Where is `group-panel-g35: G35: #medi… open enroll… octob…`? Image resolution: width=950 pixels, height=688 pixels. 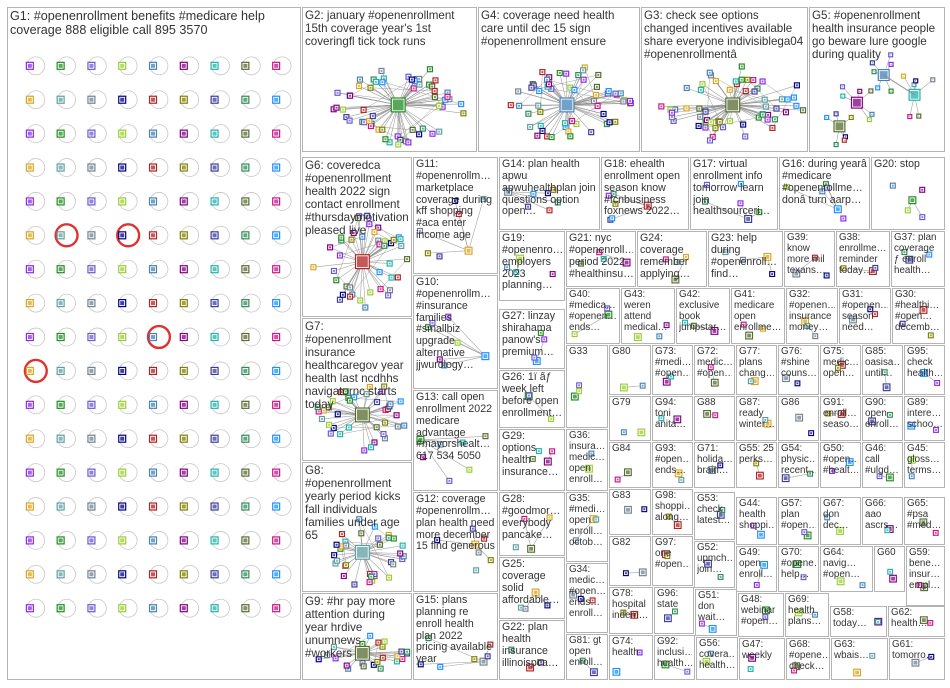 group-panel-g35: G35: #medi… open enroll… octob… is located at coordinates (587, 527).